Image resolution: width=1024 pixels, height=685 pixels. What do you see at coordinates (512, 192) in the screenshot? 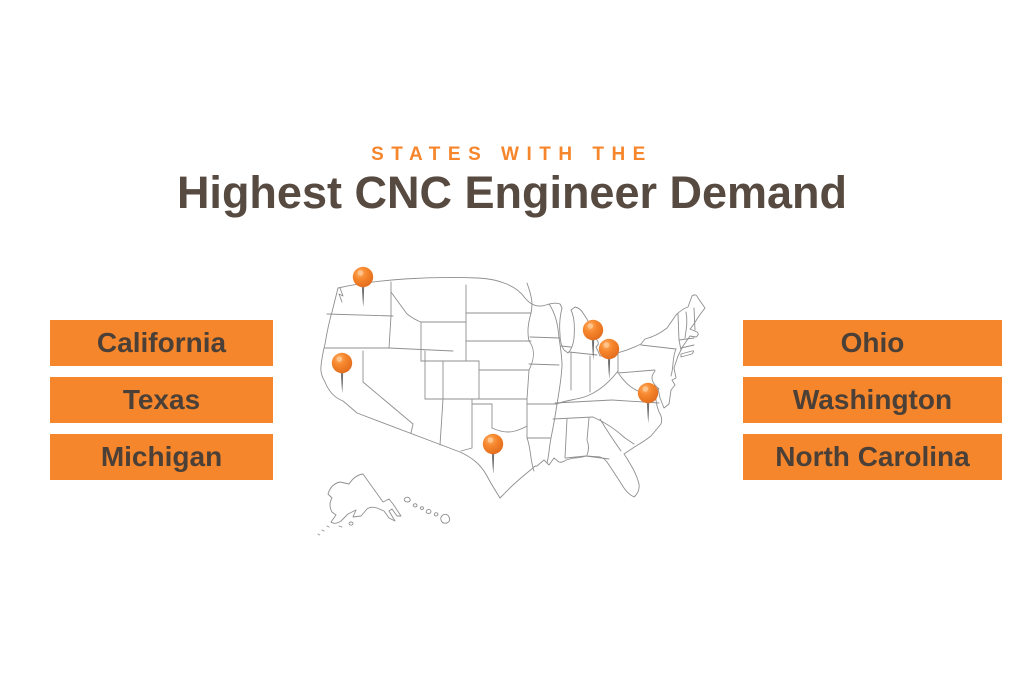
I see `page-title: Highest CNC Engineer Demand` at bounding box center [512, 192].